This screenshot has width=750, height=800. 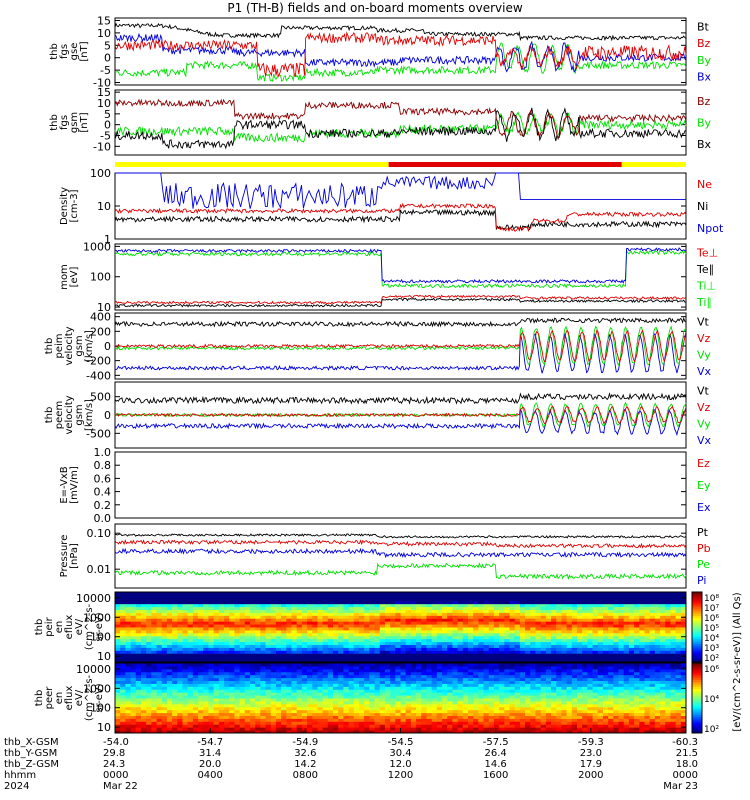 I want to click on legend-Ey: Ey, so click(x=704, y=485).